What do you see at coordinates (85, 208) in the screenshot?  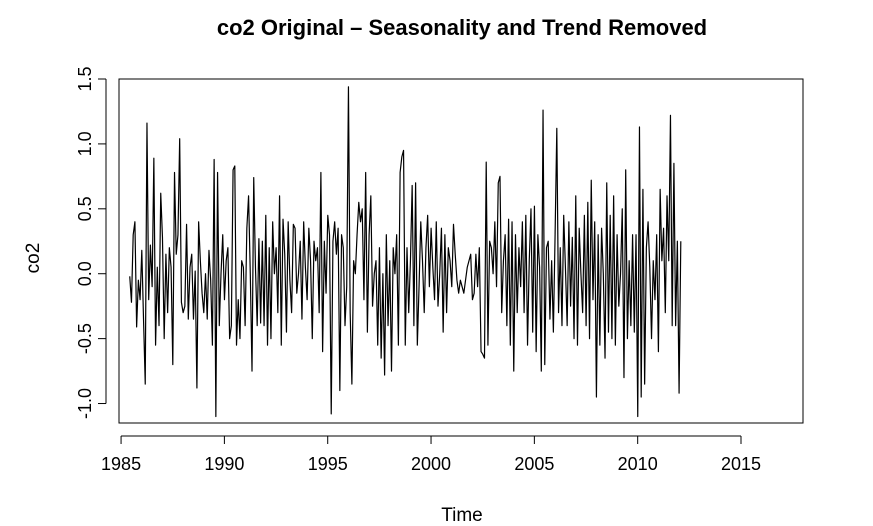 I see `y-tick-label: 0.5` at bounding box center [85, 208].